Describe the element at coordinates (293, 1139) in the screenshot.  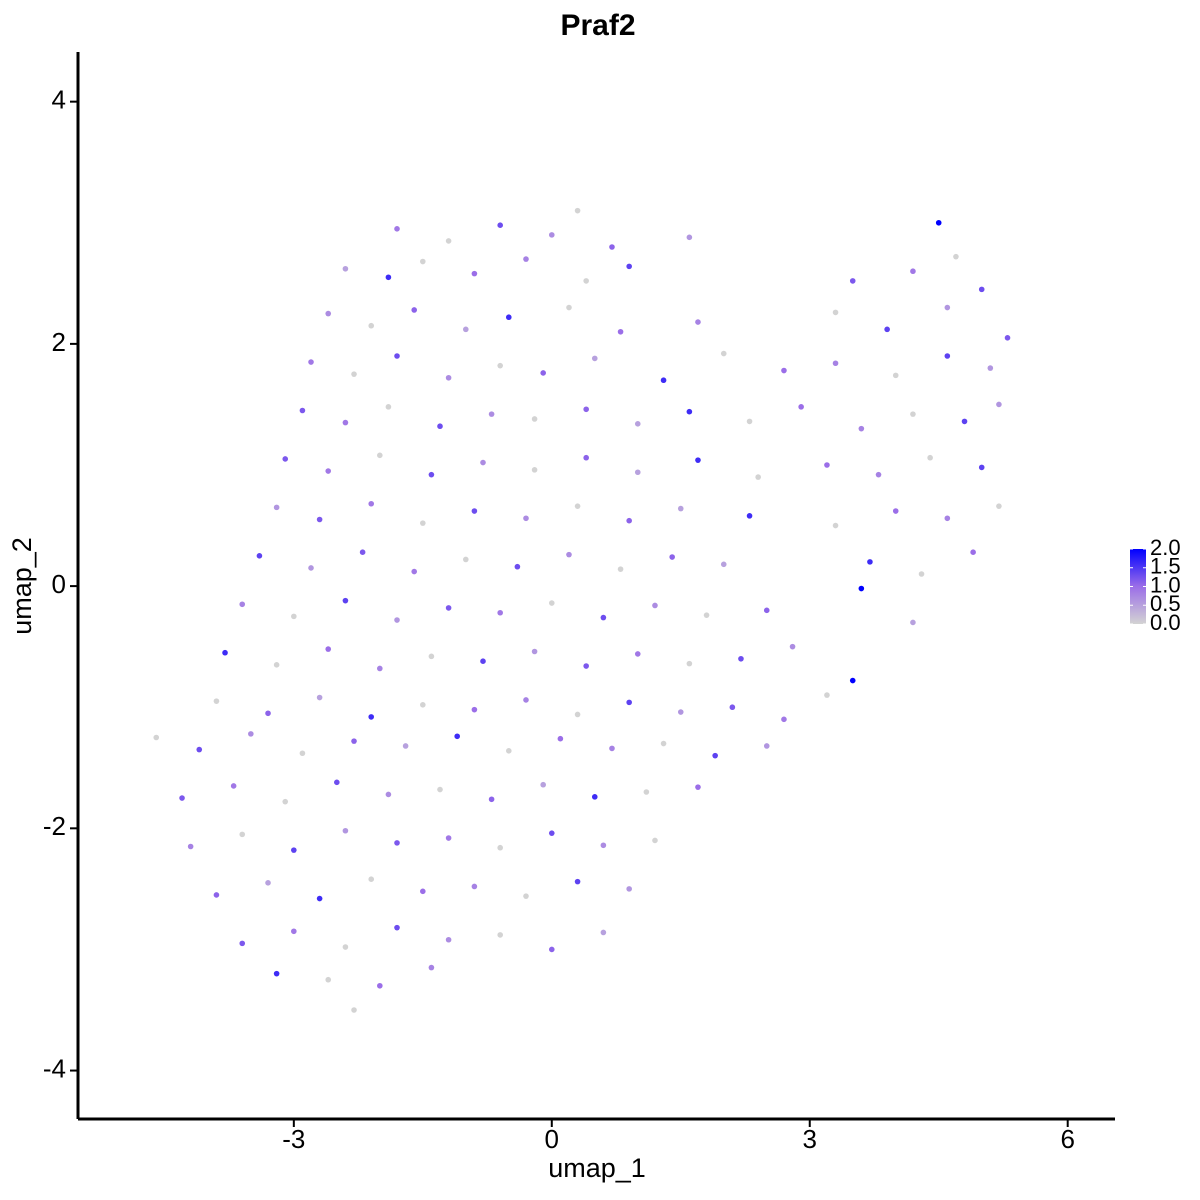
I see `x-tick-label: -3` at that location.